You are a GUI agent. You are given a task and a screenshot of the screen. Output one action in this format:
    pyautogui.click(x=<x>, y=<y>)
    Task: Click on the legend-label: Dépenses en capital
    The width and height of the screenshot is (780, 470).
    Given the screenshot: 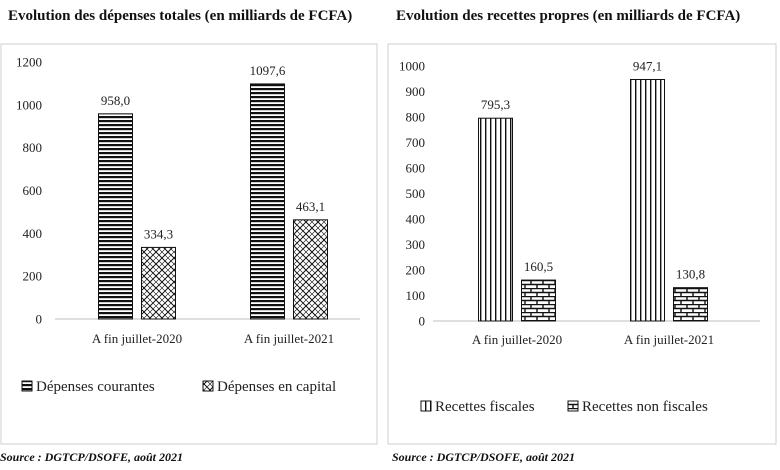 What is the action you would take?
    pyautogui.click(x=276, y=387)
    